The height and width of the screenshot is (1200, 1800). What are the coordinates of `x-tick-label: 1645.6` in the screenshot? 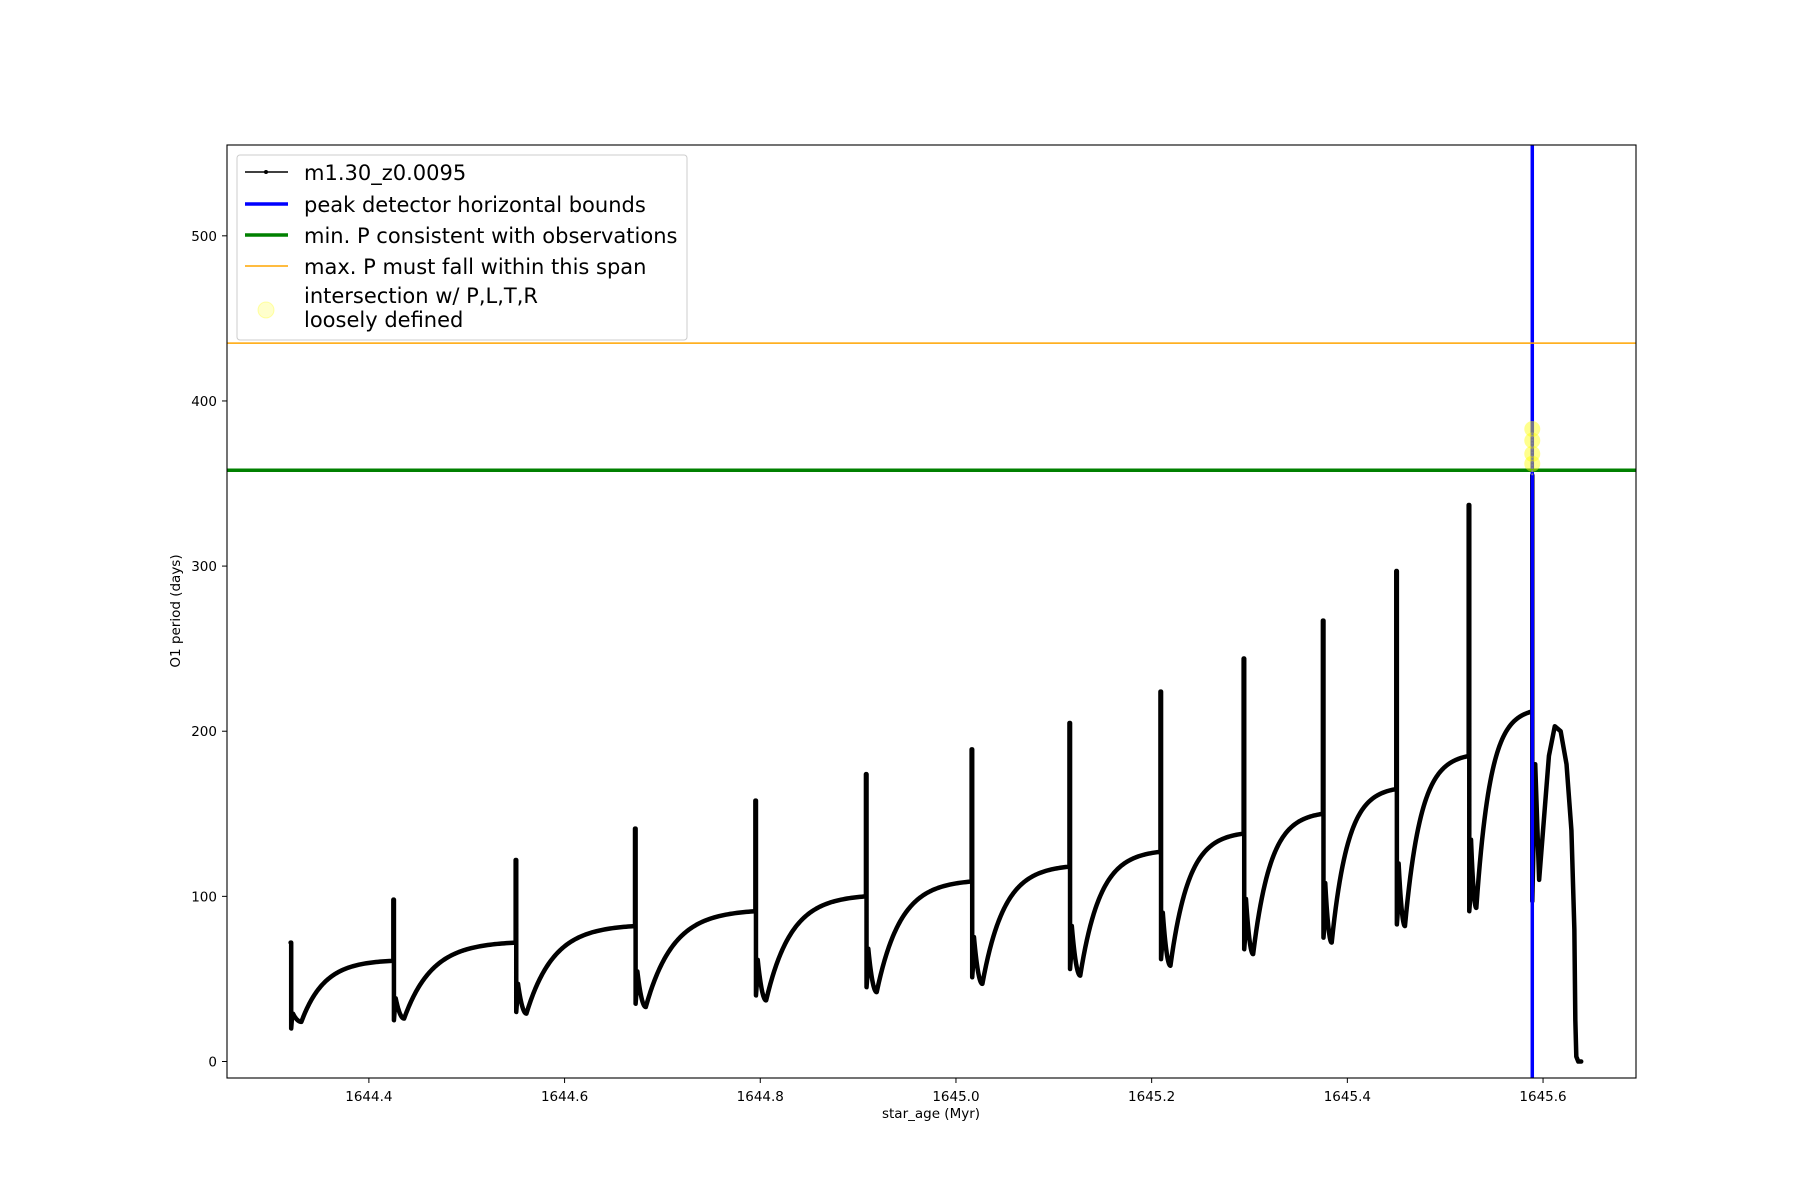 It's located at (1542, 1097).